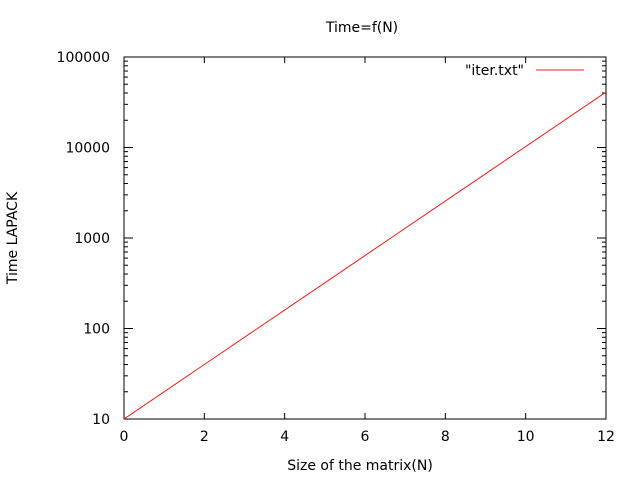 This screenshot has height=480, width=640. I want to click on legend: "iter.txt", so click(524, 71).